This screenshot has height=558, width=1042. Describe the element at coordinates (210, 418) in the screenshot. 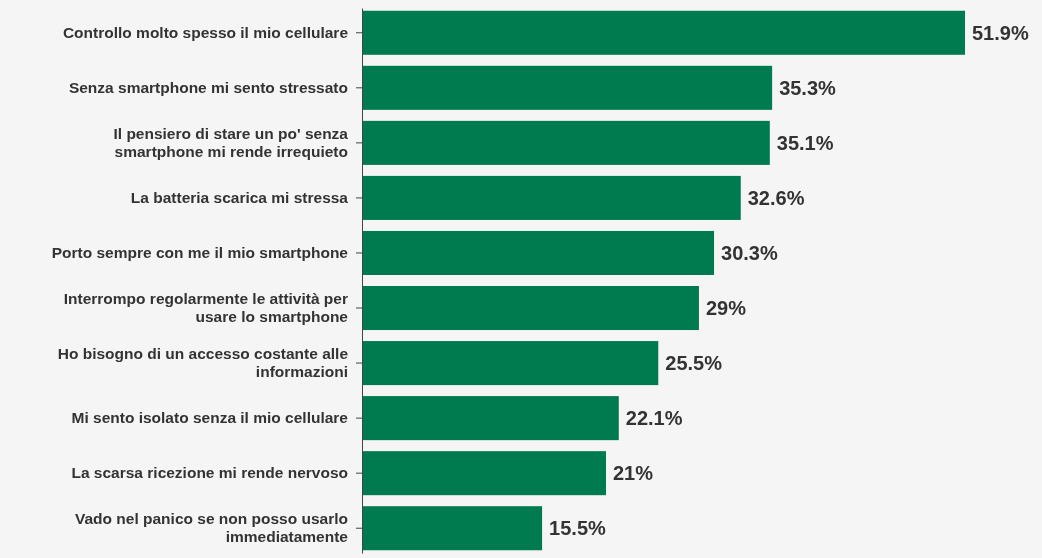

I see `y-tick-label: Mi sento isolato senza il mio cellulare` at that location.